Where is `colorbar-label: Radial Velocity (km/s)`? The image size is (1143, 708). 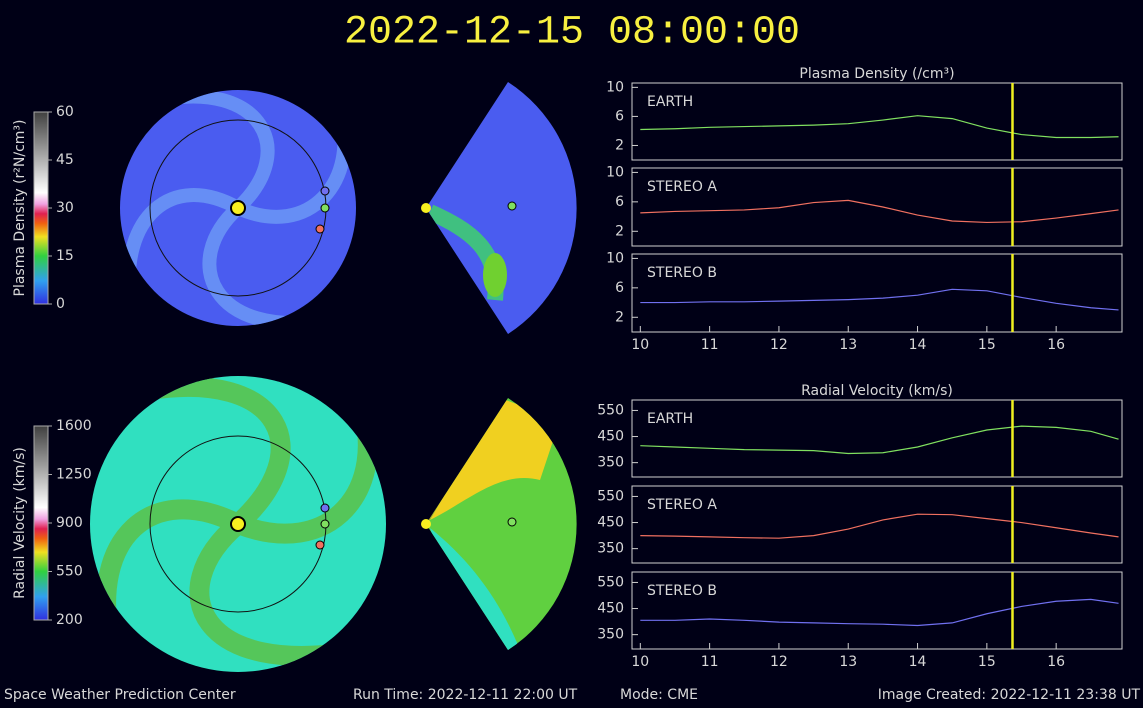
colorbar-label: Radial Velocity (km/s) is located at coordinates (20, 523).